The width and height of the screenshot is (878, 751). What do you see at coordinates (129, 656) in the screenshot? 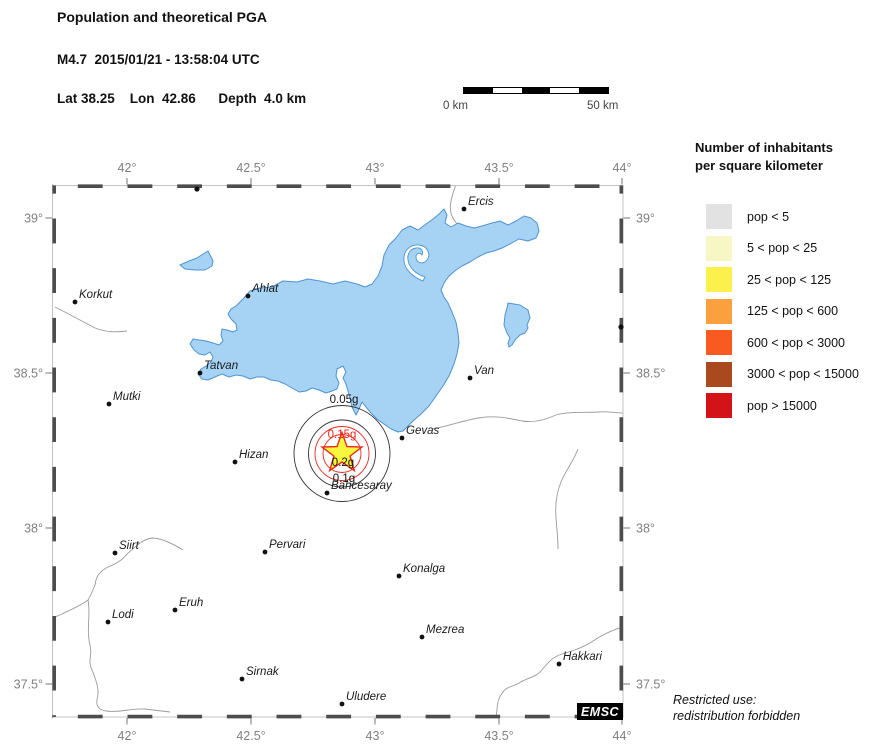
I see `border-siirt-south` at bounding box center [129, 656].